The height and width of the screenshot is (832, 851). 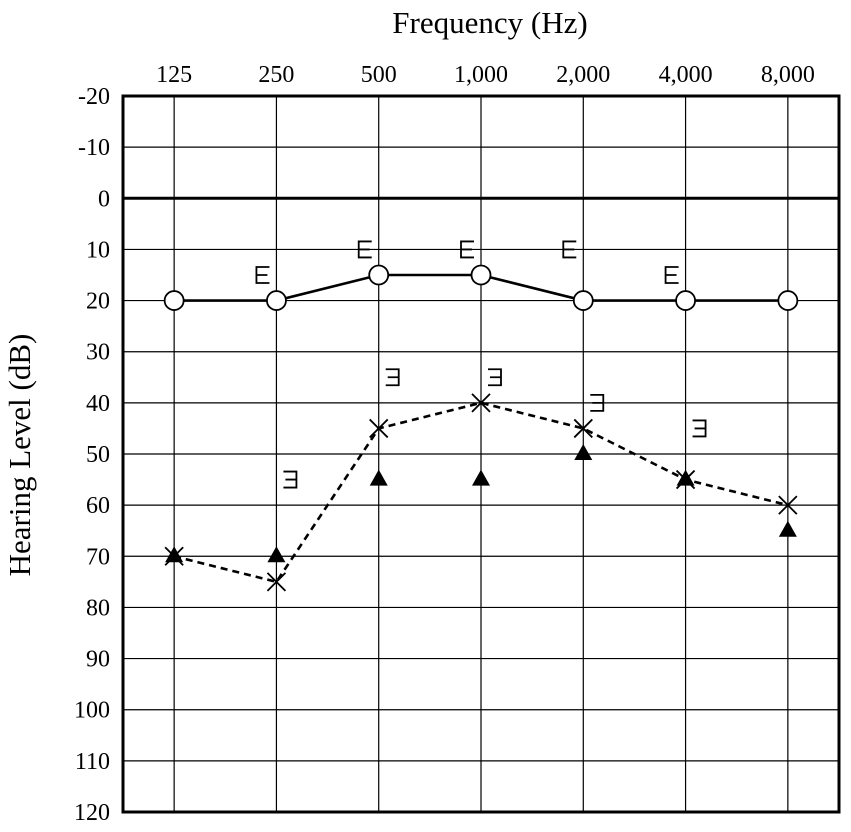 What do you see at coordinates (686, 75) in the screenshot?
I see `x-tick-label: 4,000` at bounding box center [686, 75].